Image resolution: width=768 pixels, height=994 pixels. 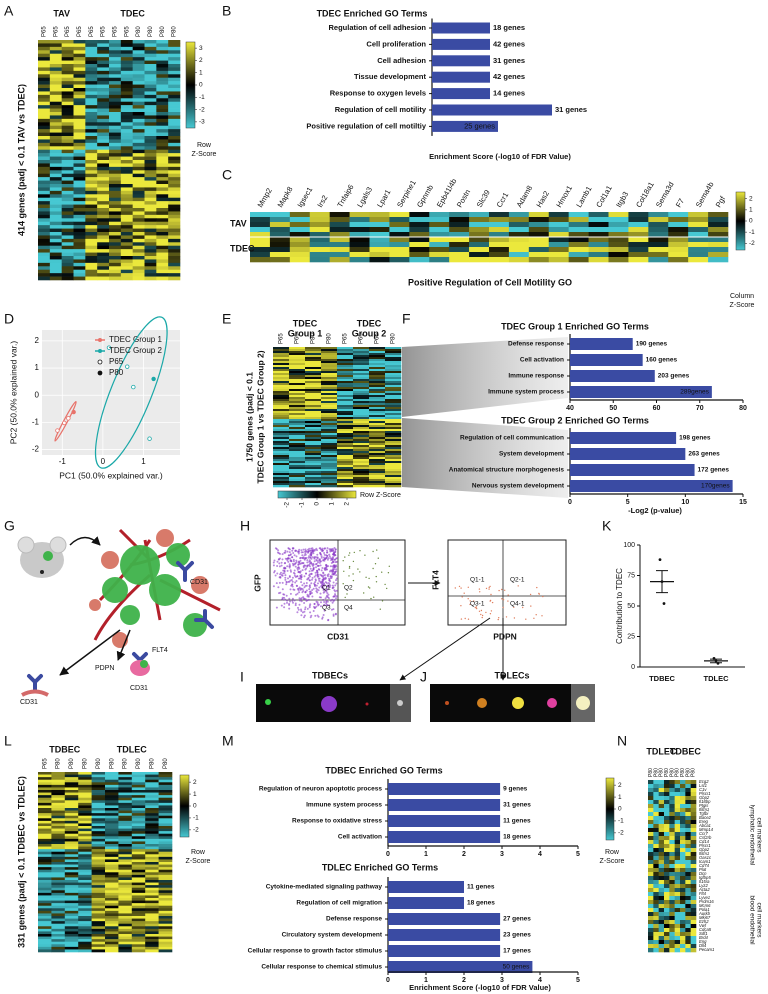 I want to click on category-label: Immune system process, so click(x=526, y=392).